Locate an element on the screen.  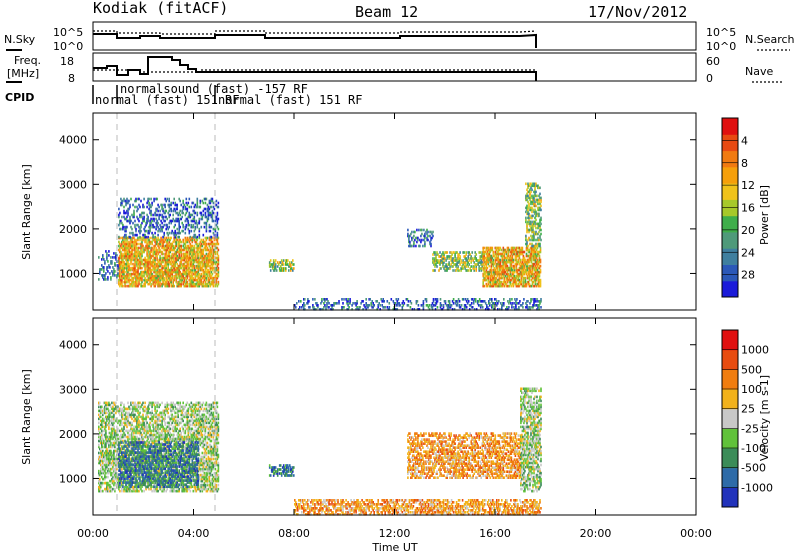
noise-left-label: N.Sky is located at coordinates (20, 39).